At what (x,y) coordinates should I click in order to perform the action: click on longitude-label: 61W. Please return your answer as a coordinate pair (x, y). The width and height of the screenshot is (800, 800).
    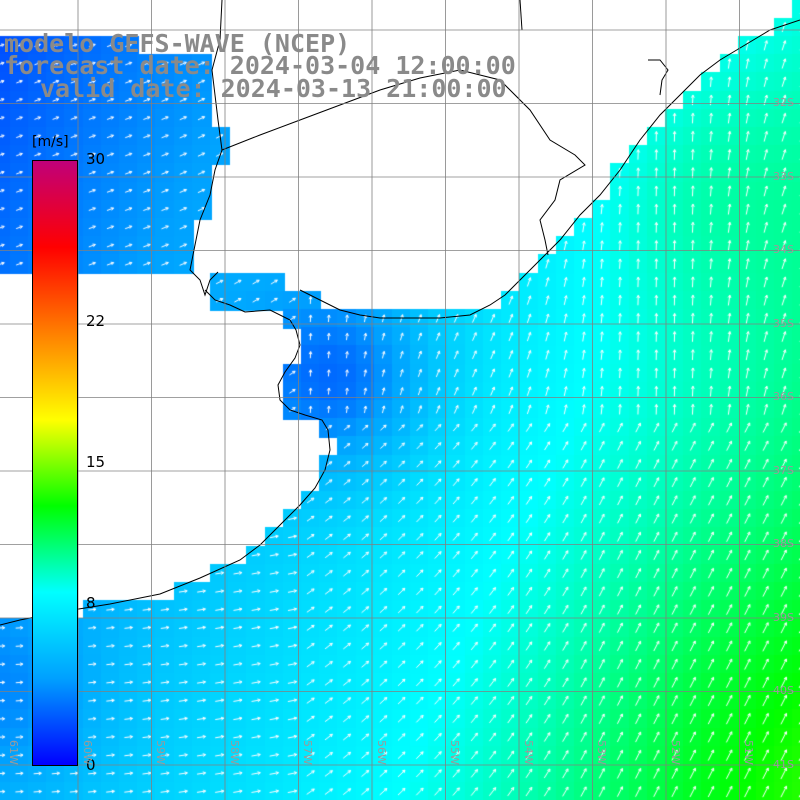
    Looking at the image, I should click on (13, 752).